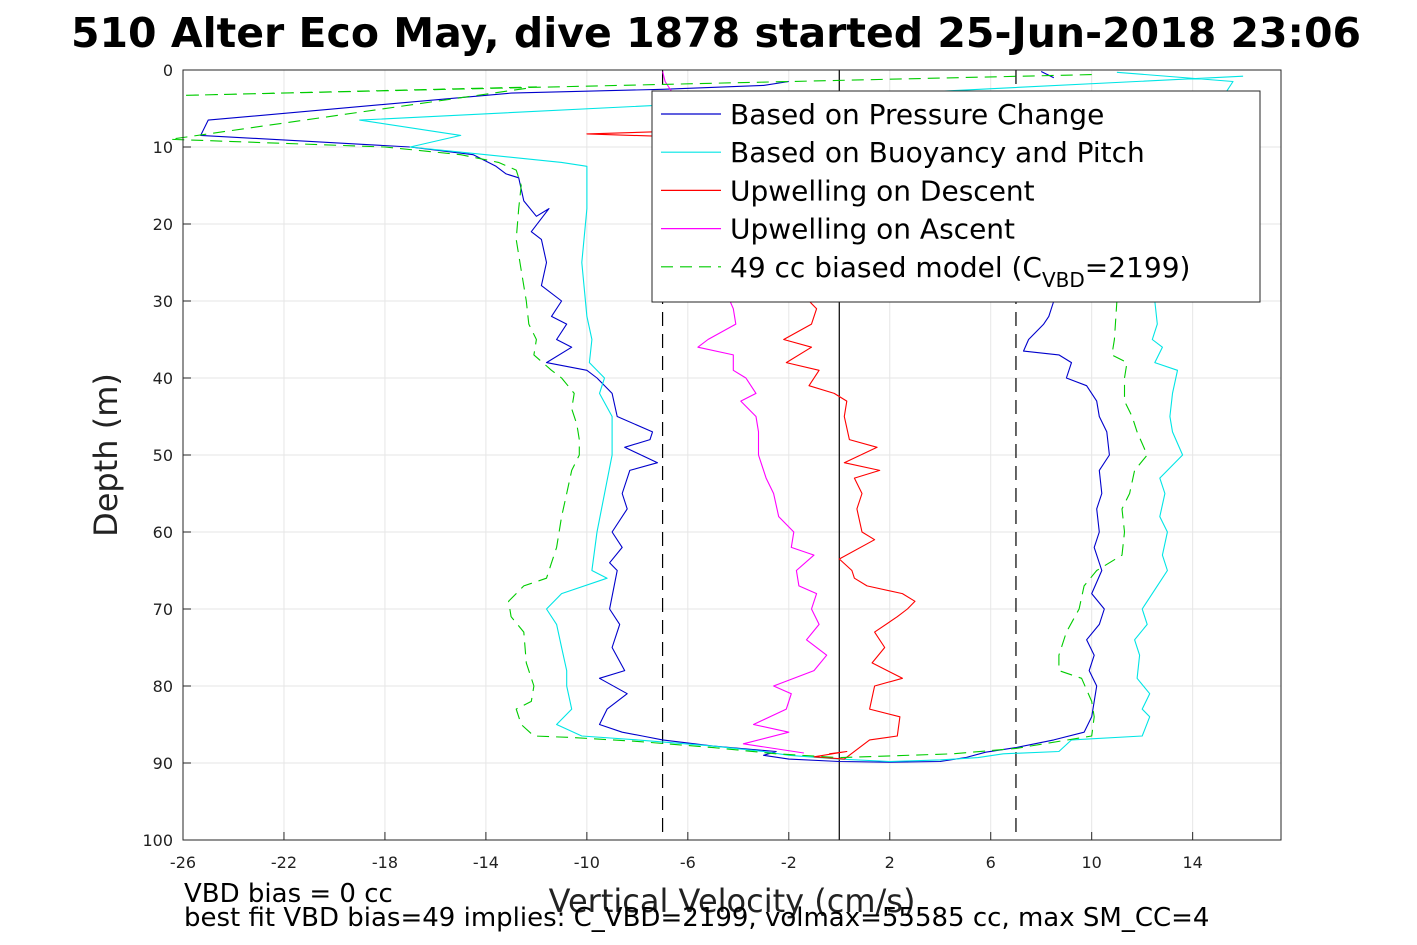 The image size is (1417, 945). I want to click on x-tick-label: -6, so click(688, 862).